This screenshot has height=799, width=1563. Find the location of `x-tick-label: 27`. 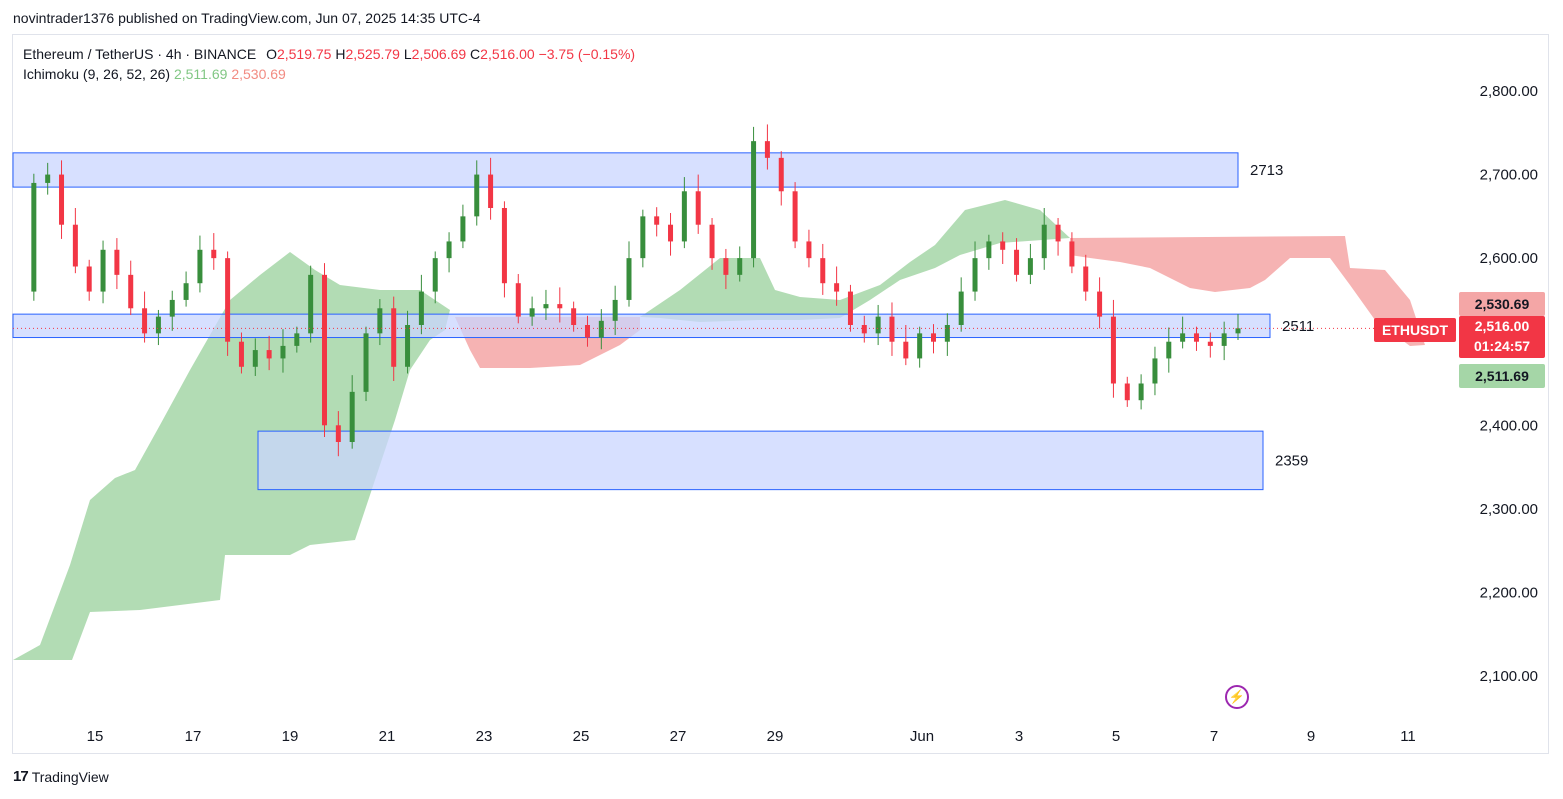

x-tick-label: 27 is located at coordinates (678, 736).